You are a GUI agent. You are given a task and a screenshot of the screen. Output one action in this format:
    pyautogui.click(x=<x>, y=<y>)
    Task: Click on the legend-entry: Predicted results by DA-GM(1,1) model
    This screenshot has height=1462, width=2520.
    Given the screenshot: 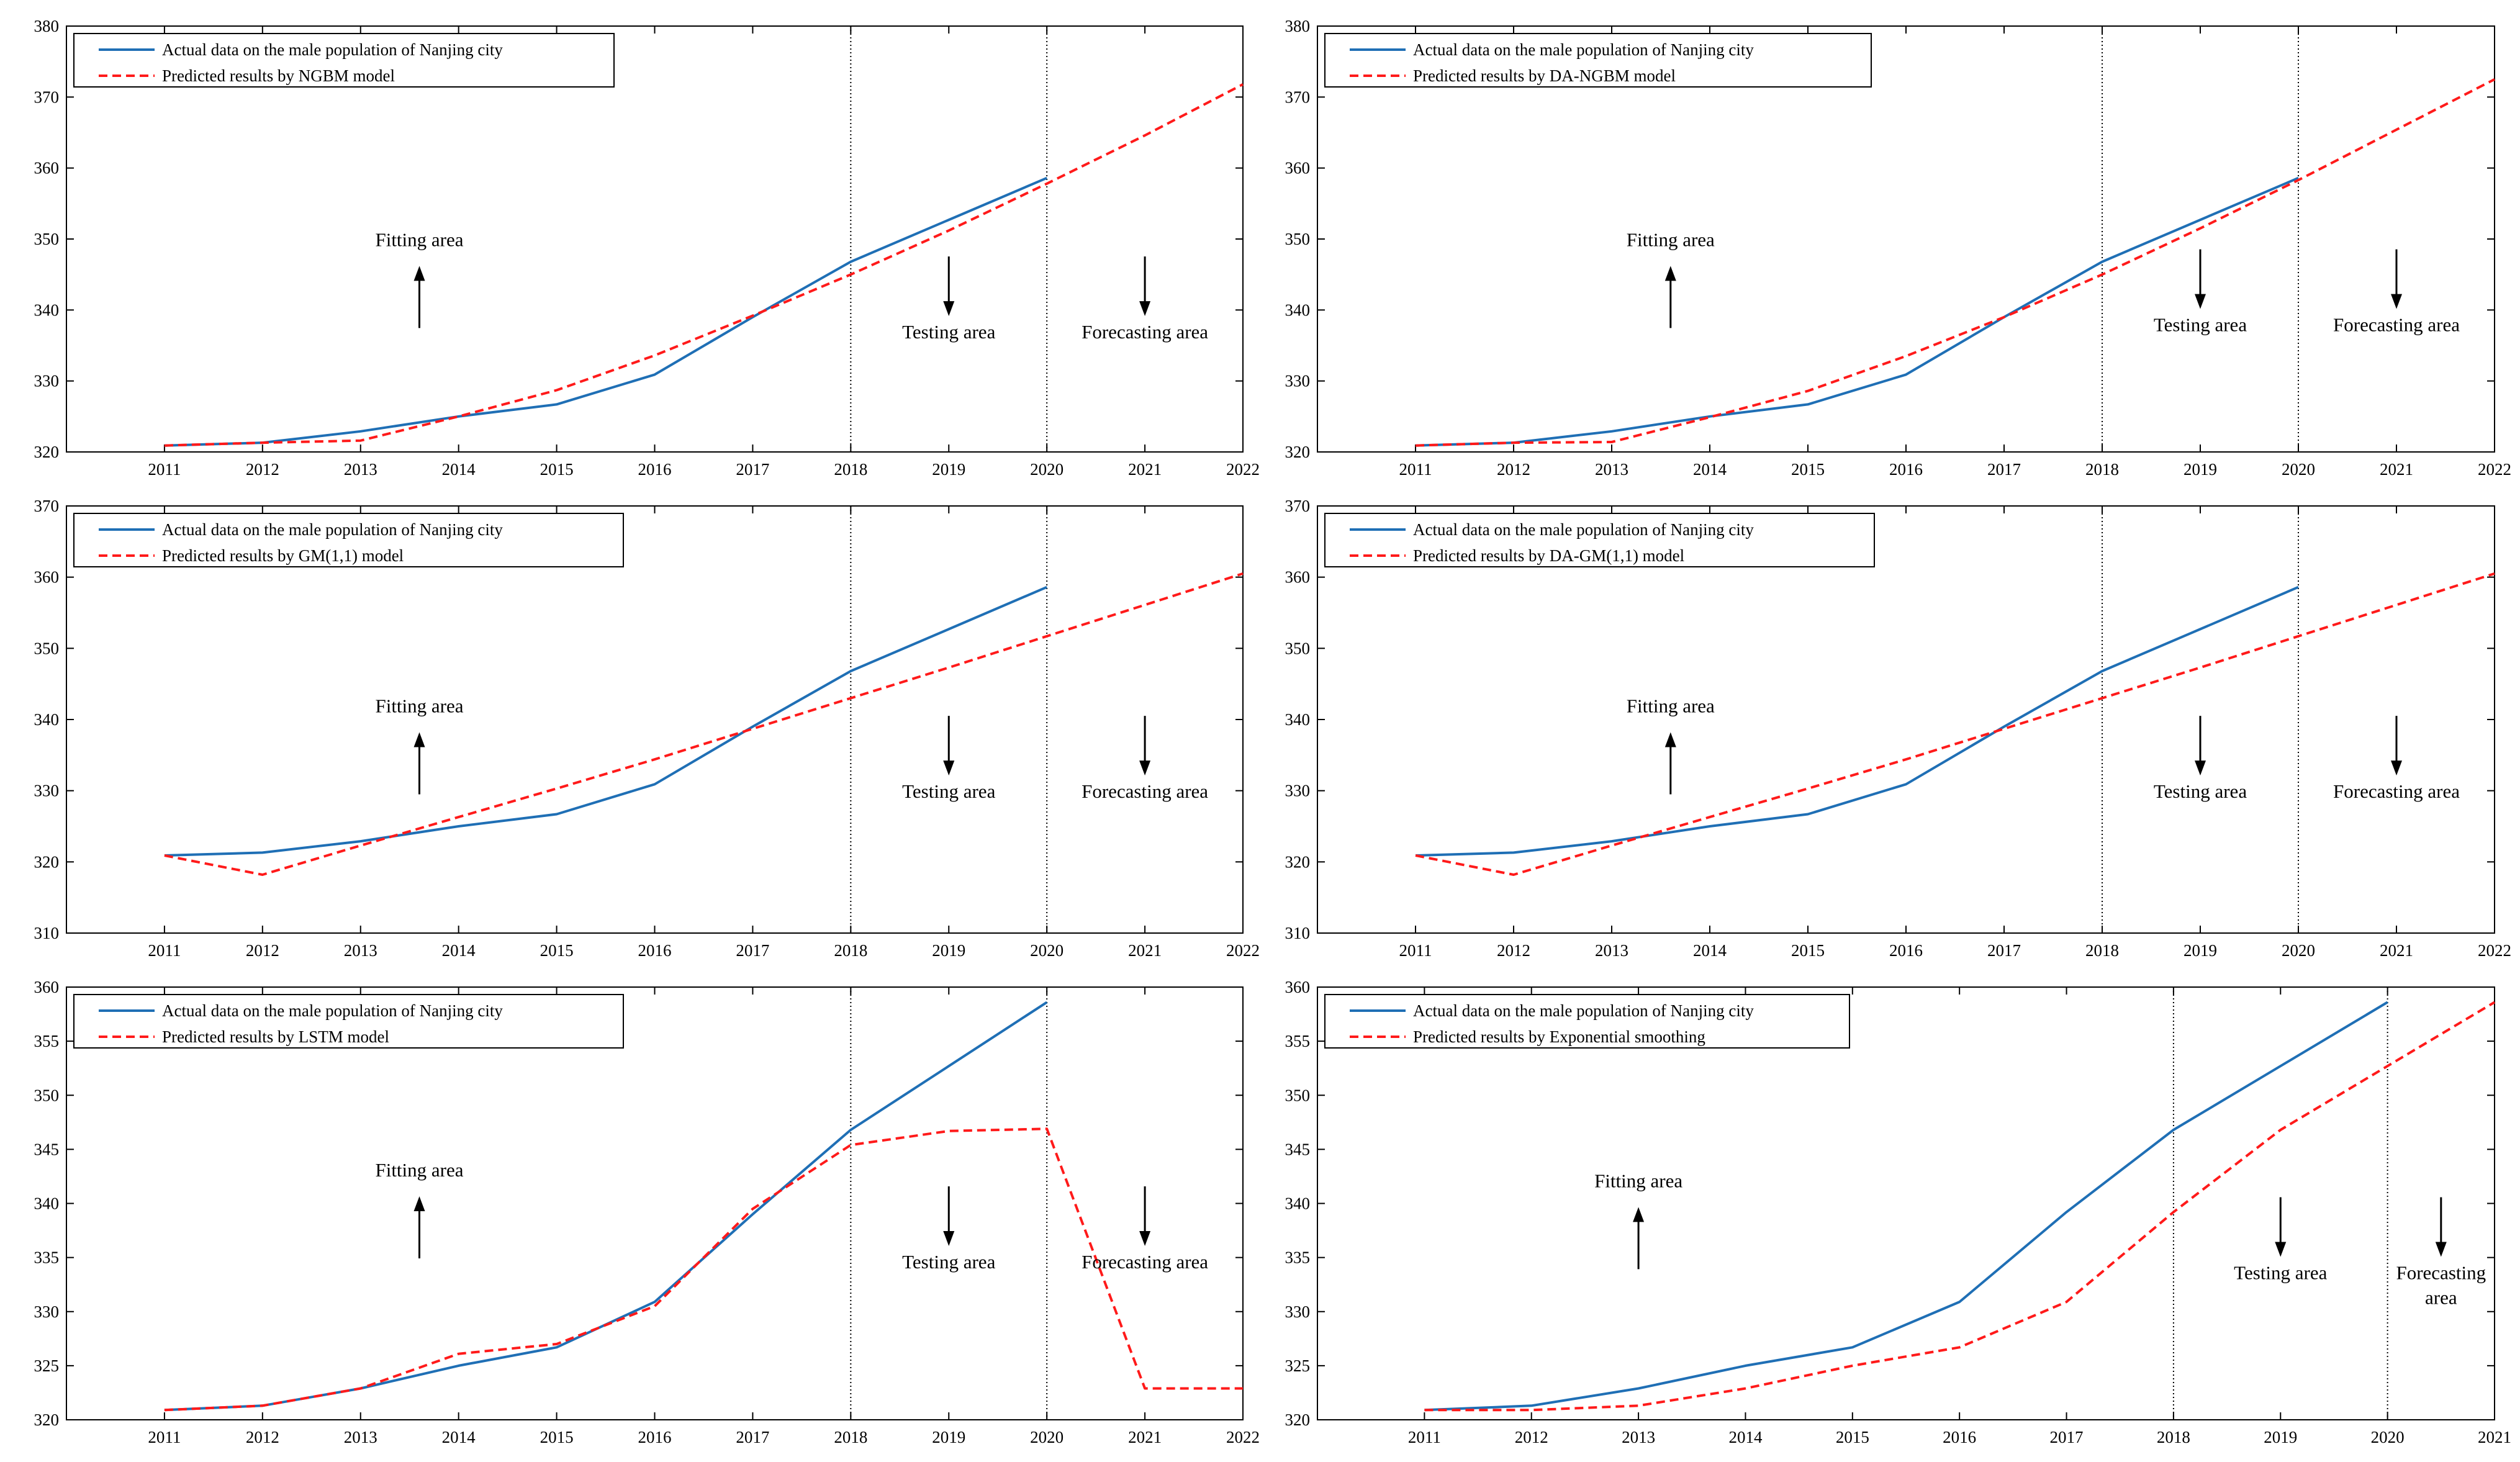 What is the action you would take?
    pyautogui.click(x=1548, y=555)
    